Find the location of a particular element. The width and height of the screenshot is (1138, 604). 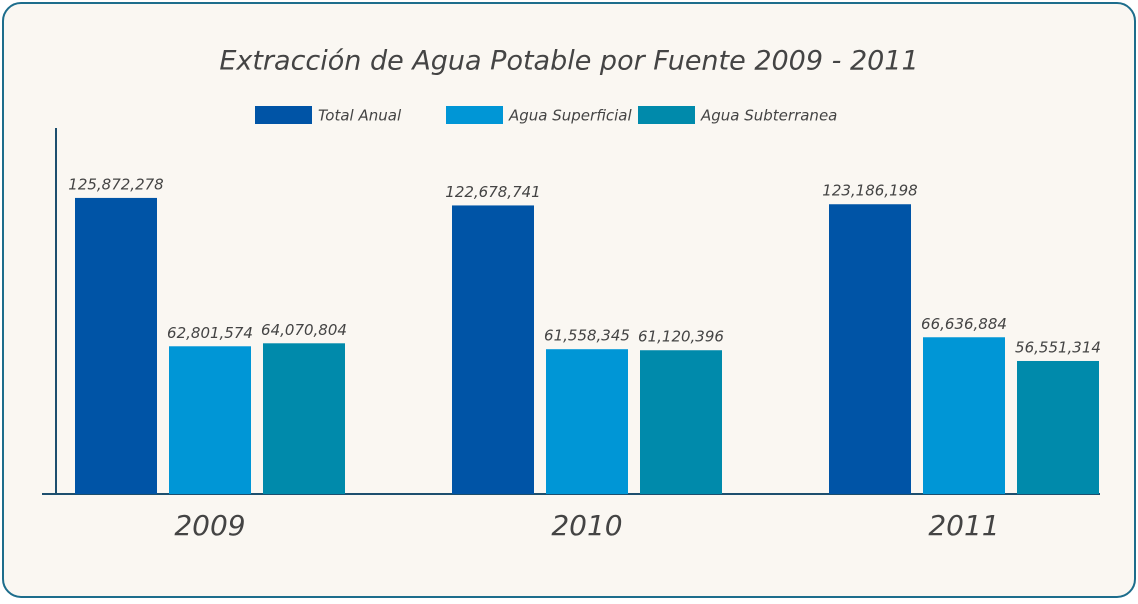

value-label: 61,558,345 is located at coordinates (587, 336).